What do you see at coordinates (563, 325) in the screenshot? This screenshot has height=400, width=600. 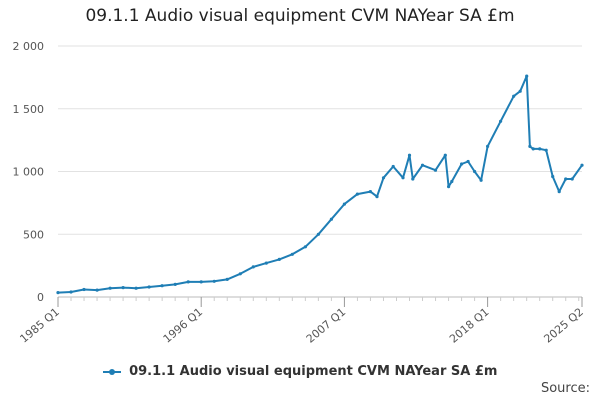 I see `x-tick-label: 2025 Q2` at bounding box center [563, 325].